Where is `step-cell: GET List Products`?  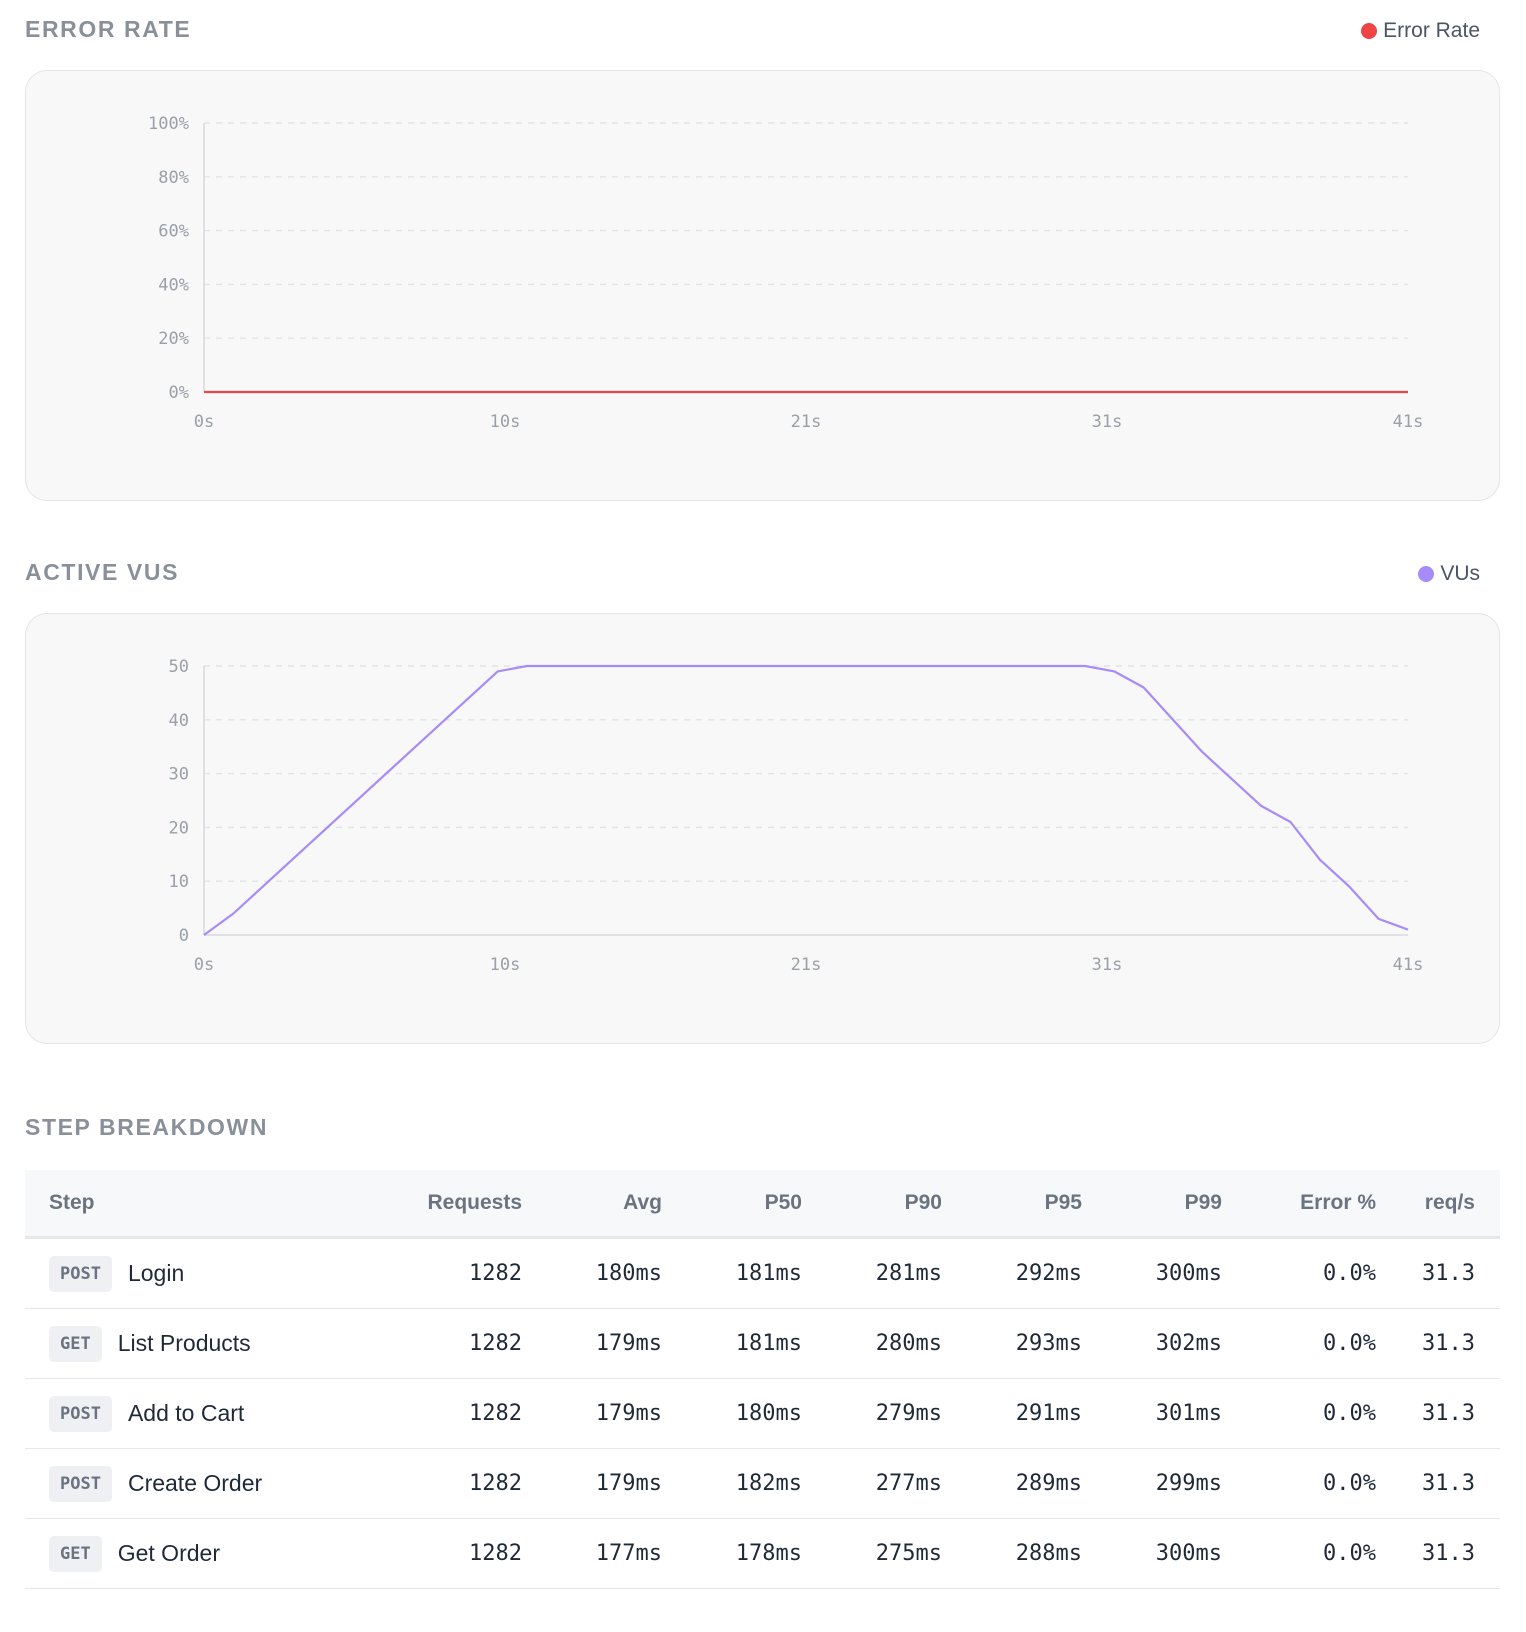 step-cell: GET List Products is located at coordinates (150, 1343).